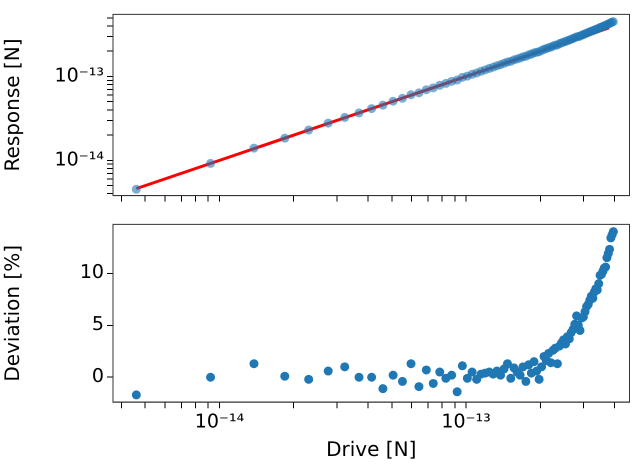  What do you see at coordinates (79, 75) in the screenshot?
I see `y-tick-label: 10⁻¹³` at bounding box center [79, 75].